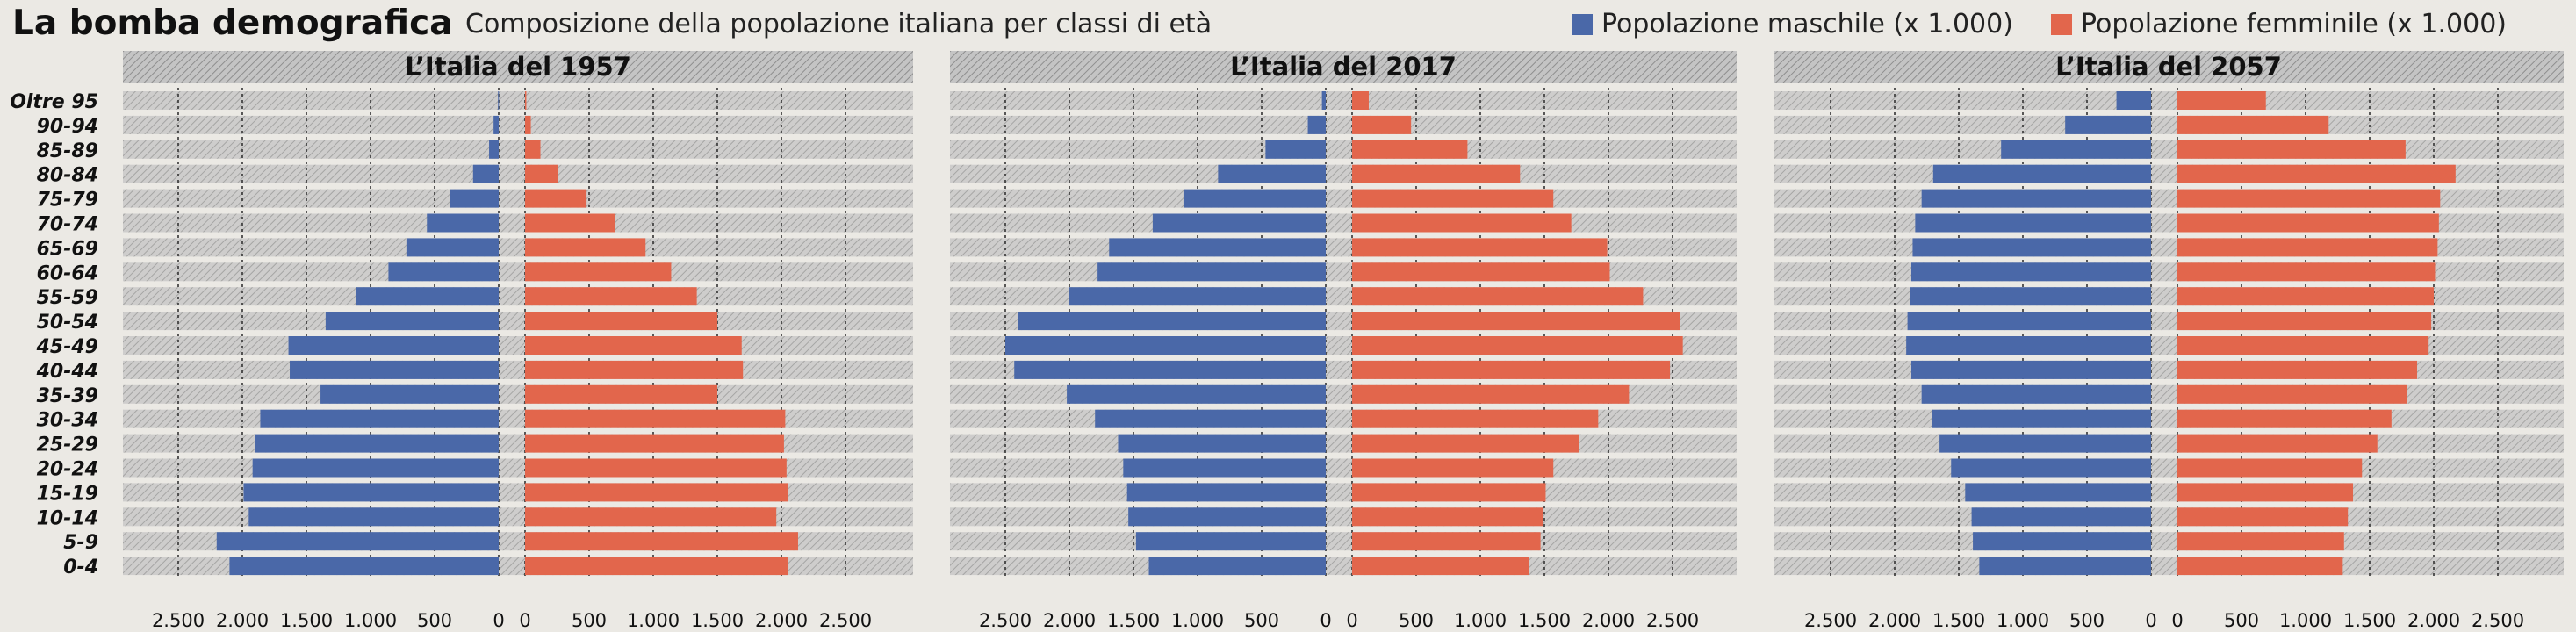 The width and height of the screenshot is (2576, 632). What do you see at coordinates (434, 620) in the screenshot?
I see `tick-label: 500` at bounding box center [434, 620].